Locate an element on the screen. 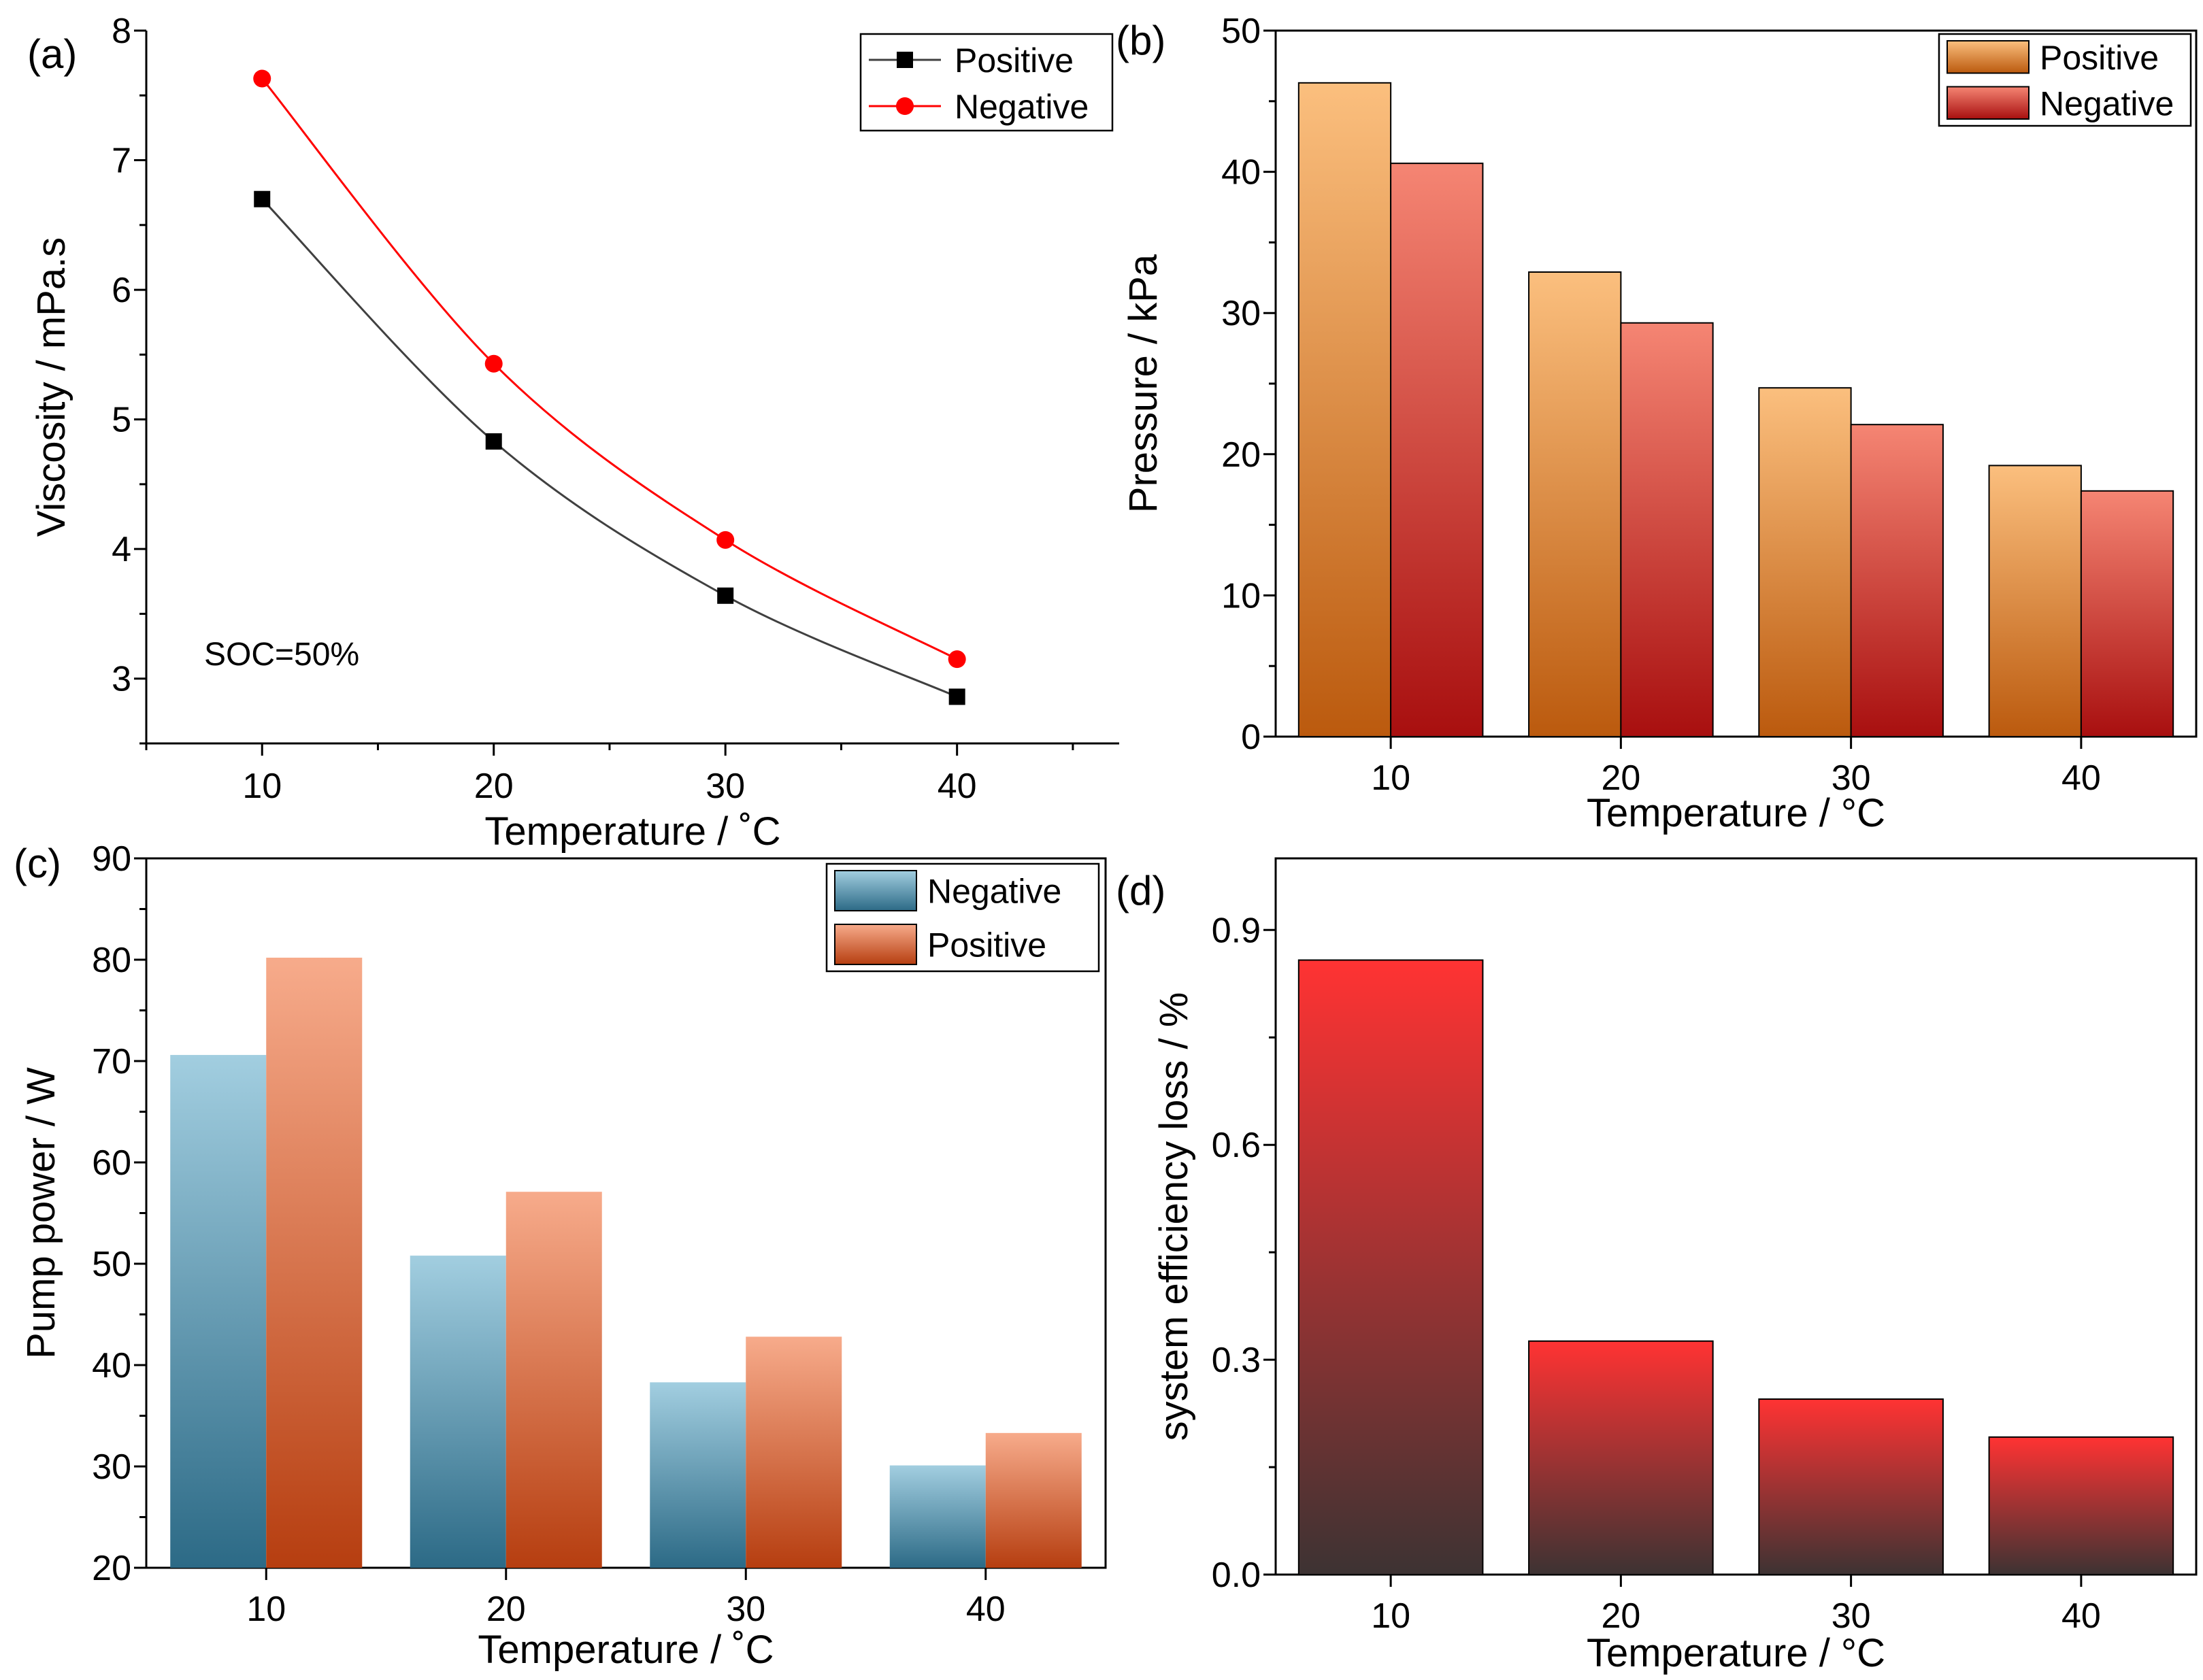 Image resolution: width=2203 pixels, height=1680 pixels. panel-d-label: (d) is located at coordinates (1140, 890).